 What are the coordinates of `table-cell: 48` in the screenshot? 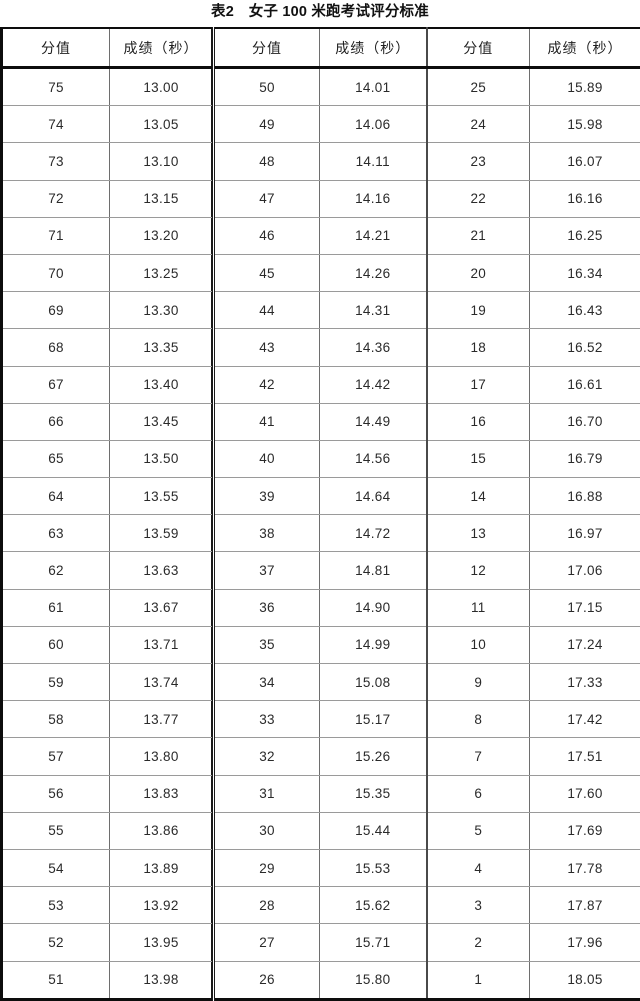 It's located at (267, 161).